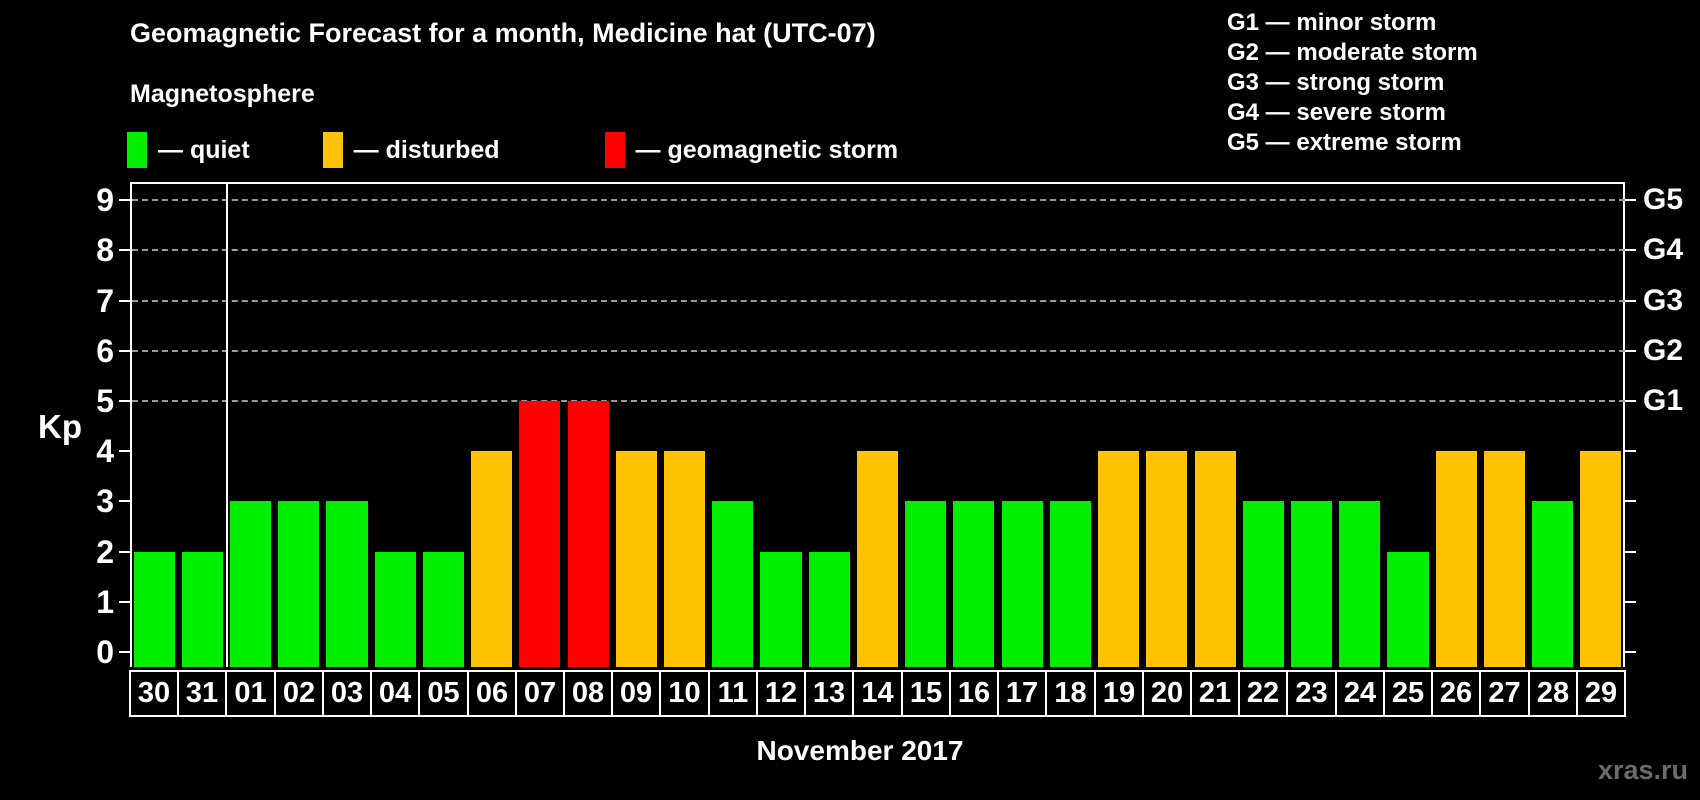 The width and height of the screenshot is (1700, 800). Describe the element at coordinates (1311, 693) in the screenshot. I see `date-label-23: 23` at that location.